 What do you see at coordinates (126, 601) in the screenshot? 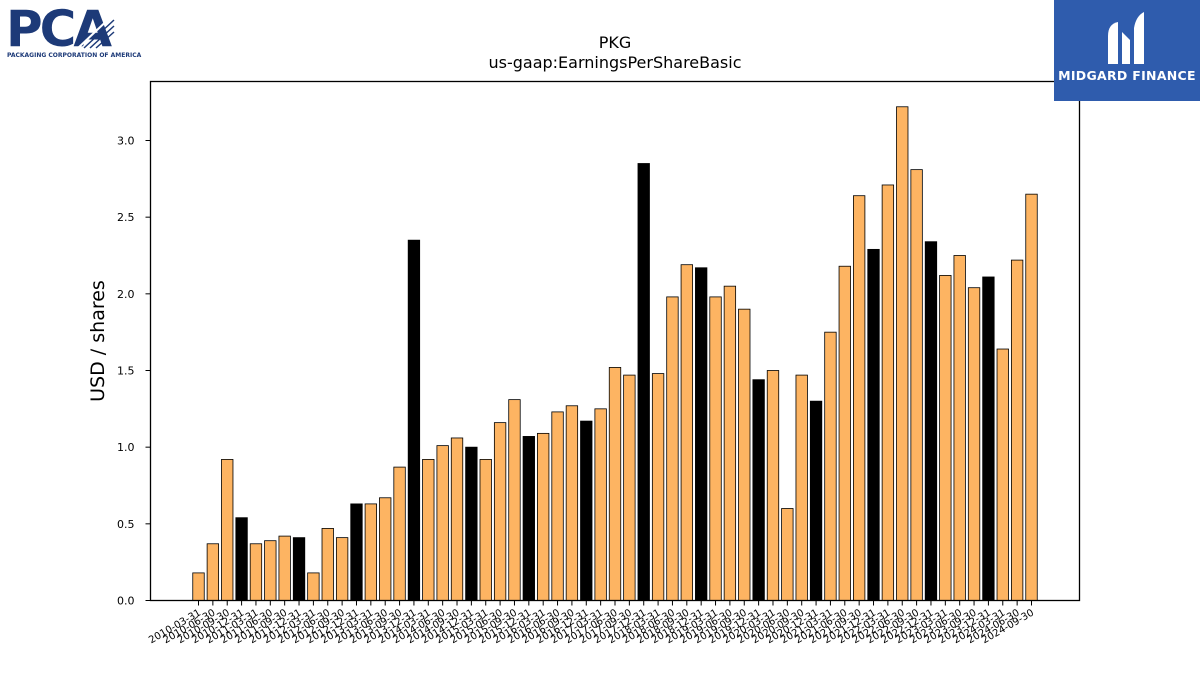
I see `y-tick-label: 0.0` at bounding box center [126, 601].